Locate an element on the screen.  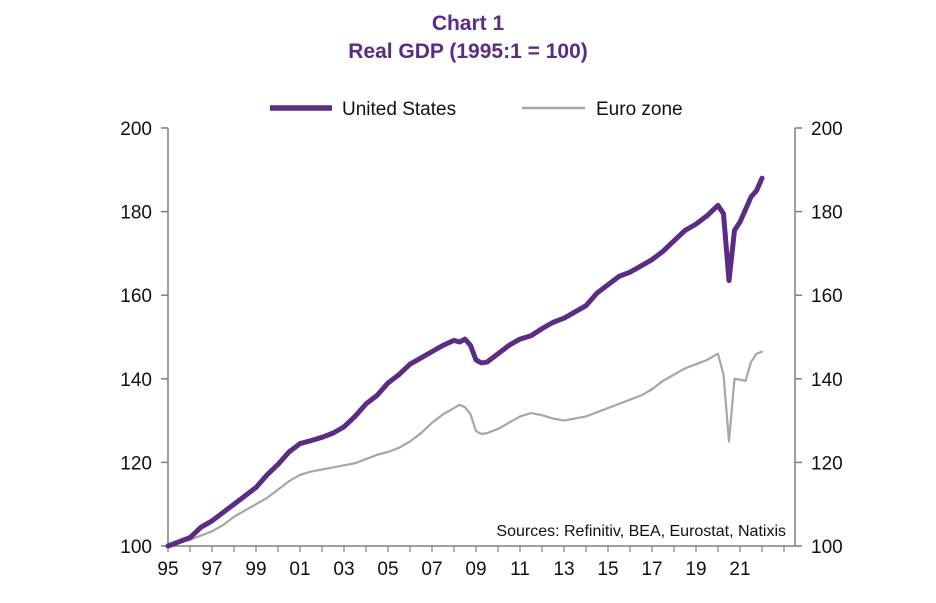
y-tick-label-right: 100 is located at coordinates (827, 547).